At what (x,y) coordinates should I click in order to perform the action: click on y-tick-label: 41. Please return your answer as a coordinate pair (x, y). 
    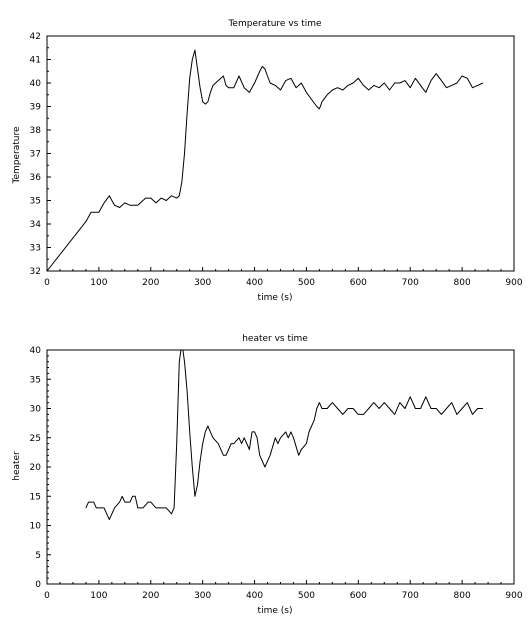
    Looking at the image, I should click on (35, 61).